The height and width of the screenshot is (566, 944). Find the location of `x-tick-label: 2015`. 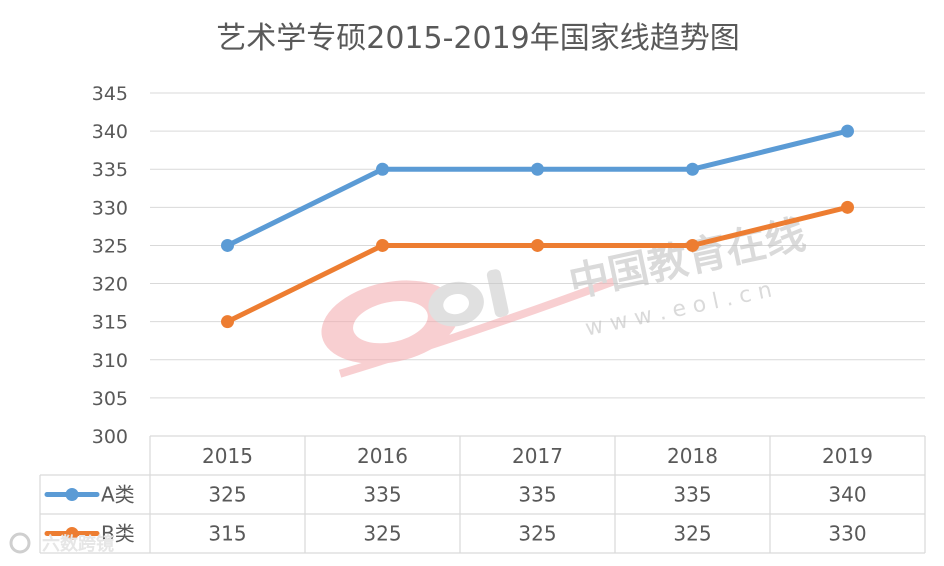

x-tick-label: 2015 is located at coordinates (227, 456).